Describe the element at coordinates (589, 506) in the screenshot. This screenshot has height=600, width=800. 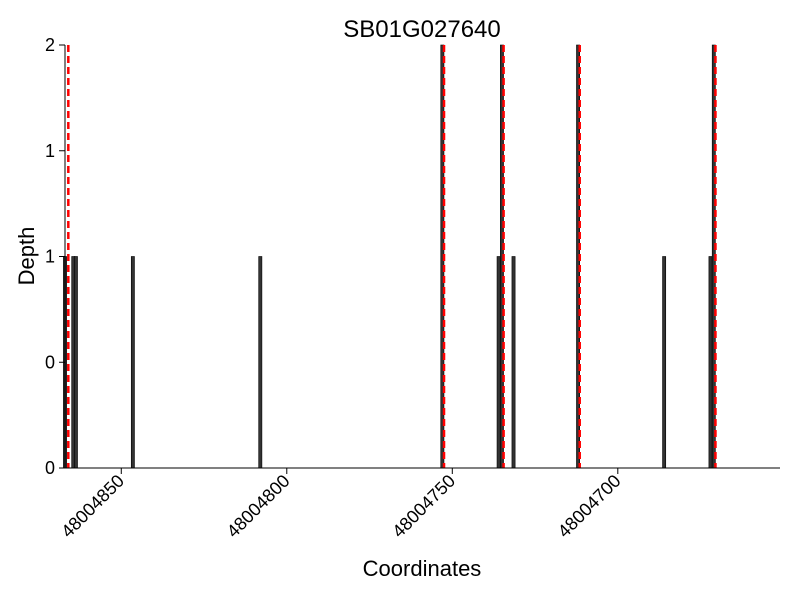
I see `x-tick-label: 48004700` at that location.